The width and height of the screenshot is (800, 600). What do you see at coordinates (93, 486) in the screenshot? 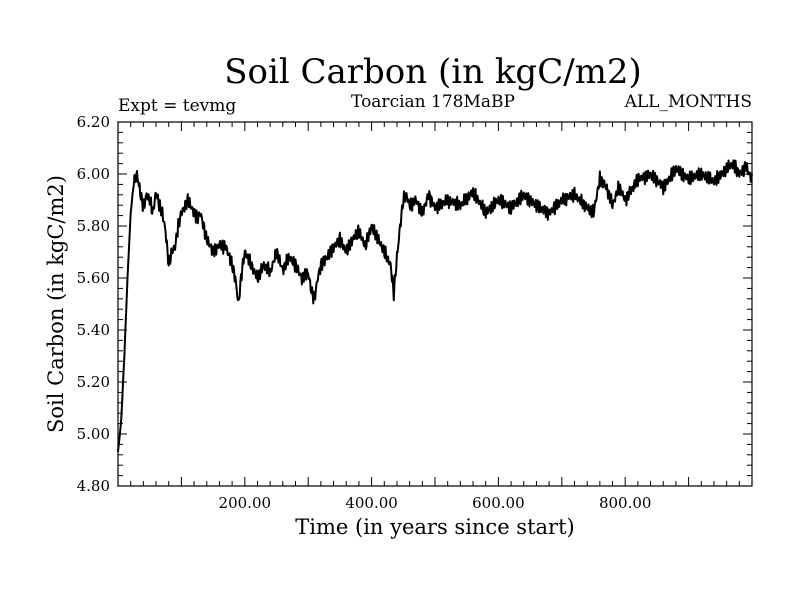
I see `y-tick-label: 4.80` at bounding box center [93, 486].